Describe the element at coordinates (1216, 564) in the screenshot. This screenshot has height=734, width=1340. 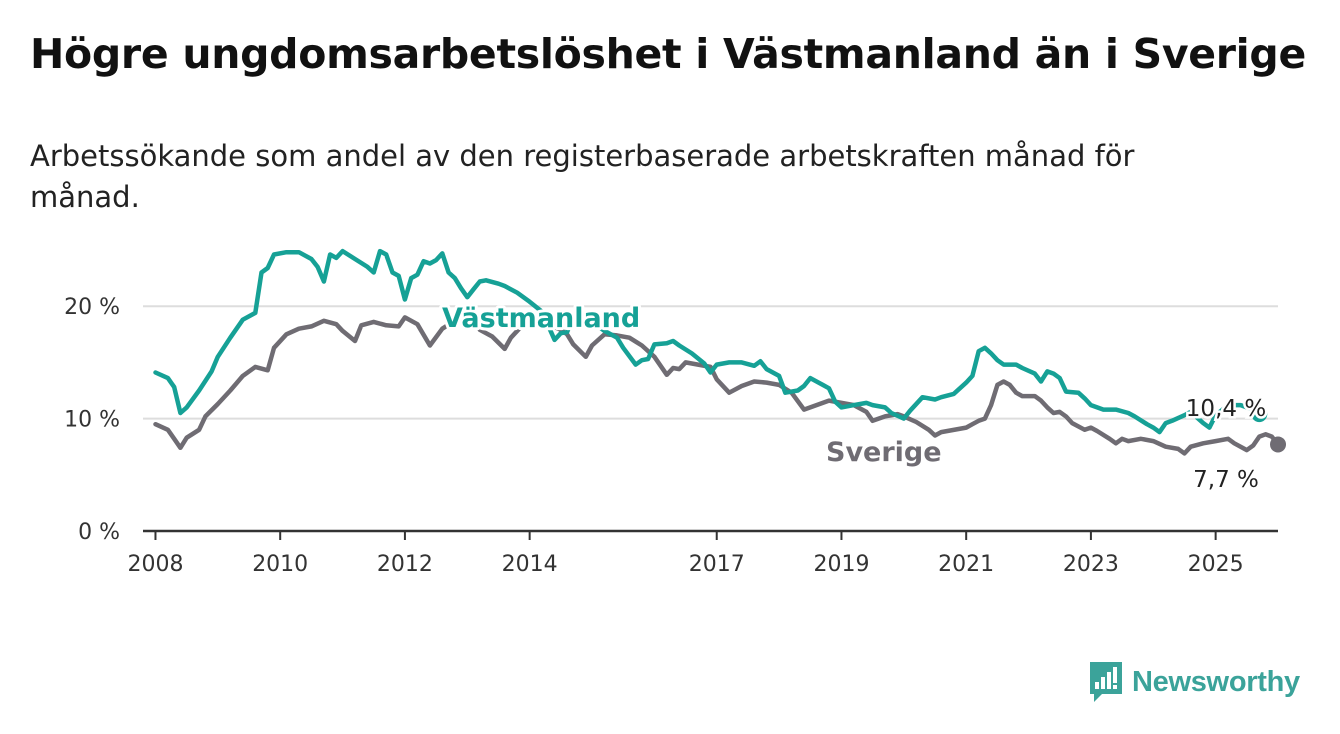
I see `x-tick-label: 2025` at that location.